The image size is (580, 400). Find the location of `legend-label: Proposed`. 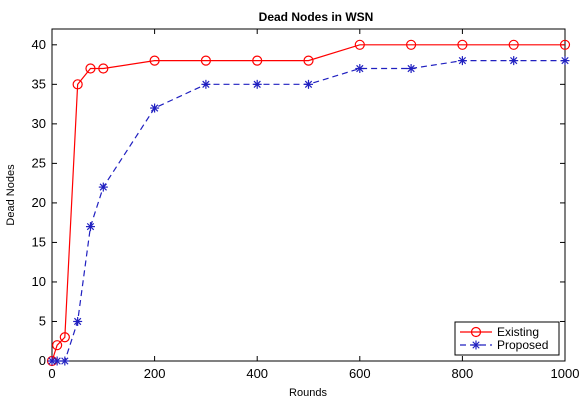

legend-label: Proposed is located at coordinates (522, 345).